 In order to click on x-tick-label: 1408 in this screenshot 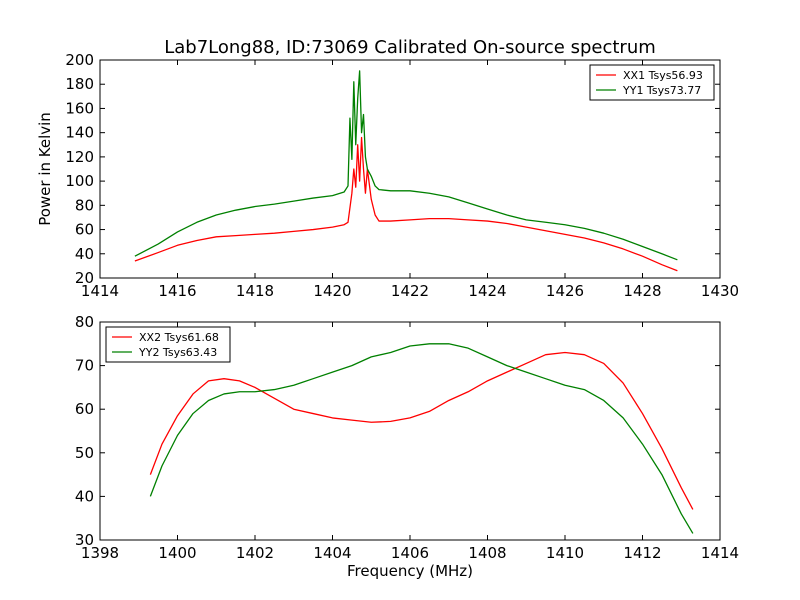, I will do `click(487, 553)`.